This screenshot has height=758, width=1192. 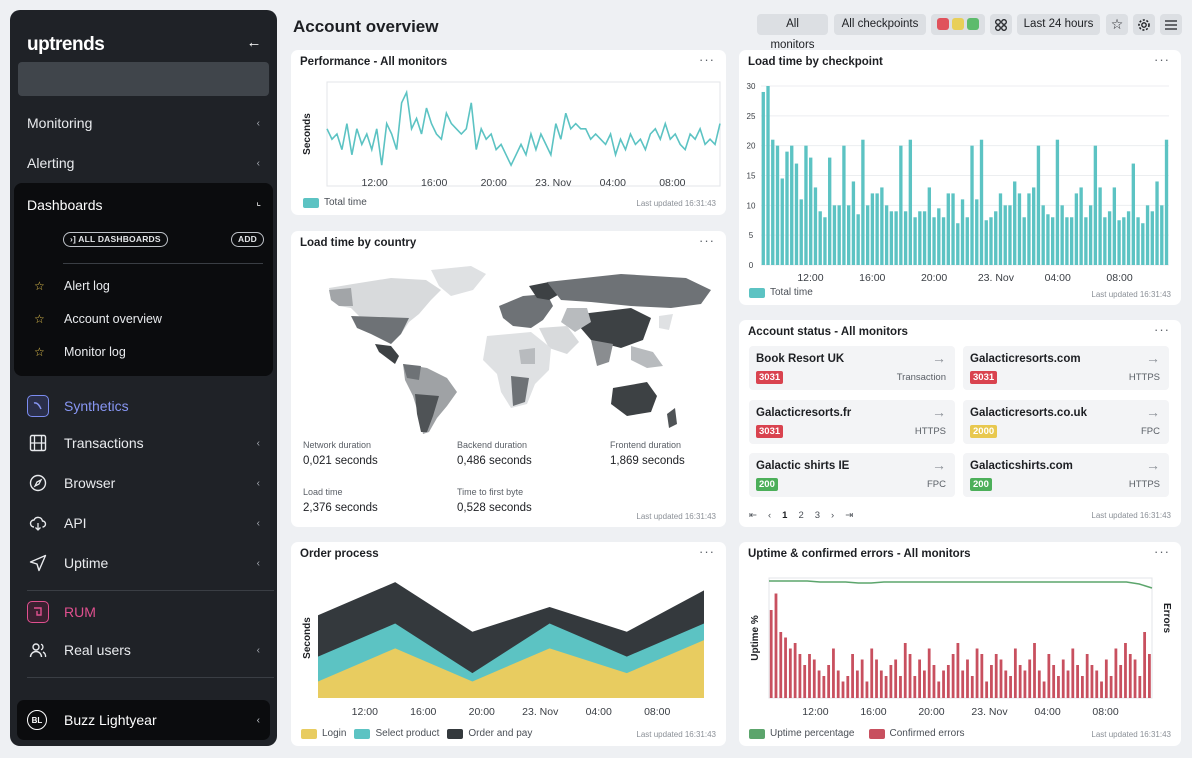 I want to click on x-tick-label: 23. Nov, so click(x=553, y=183).